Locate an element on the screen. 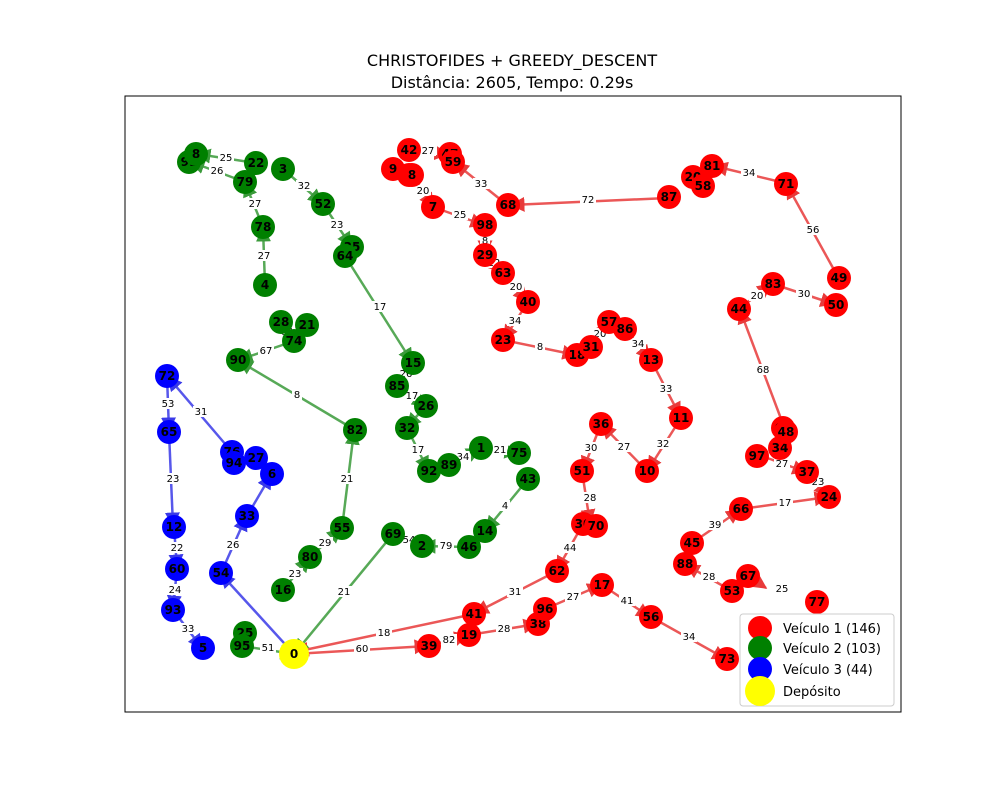  node-label: 50 is located at coordinates (836, 305).